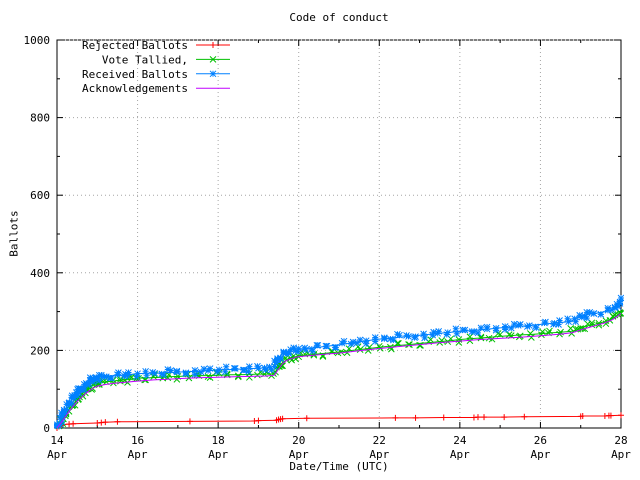  Describe the element at coordinates (37, 40) in the screenshot. I see `y-tick-label: 1000` at that location.